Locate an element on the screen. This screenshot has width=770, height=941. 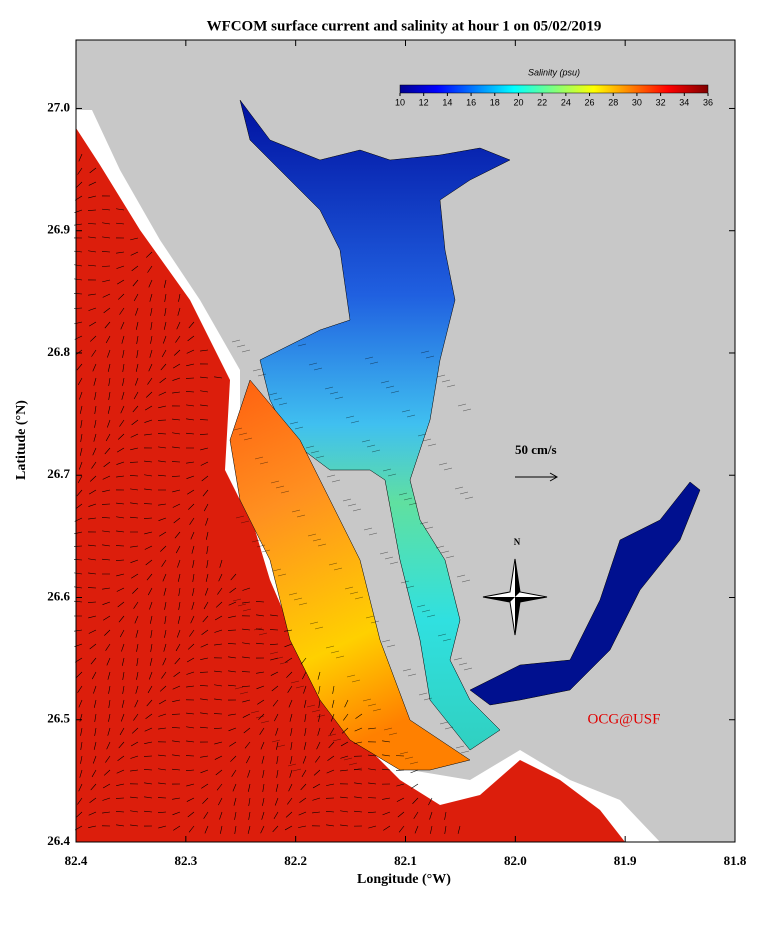
colorbar-tick-label: 10 is located at coordinates (400, 102).